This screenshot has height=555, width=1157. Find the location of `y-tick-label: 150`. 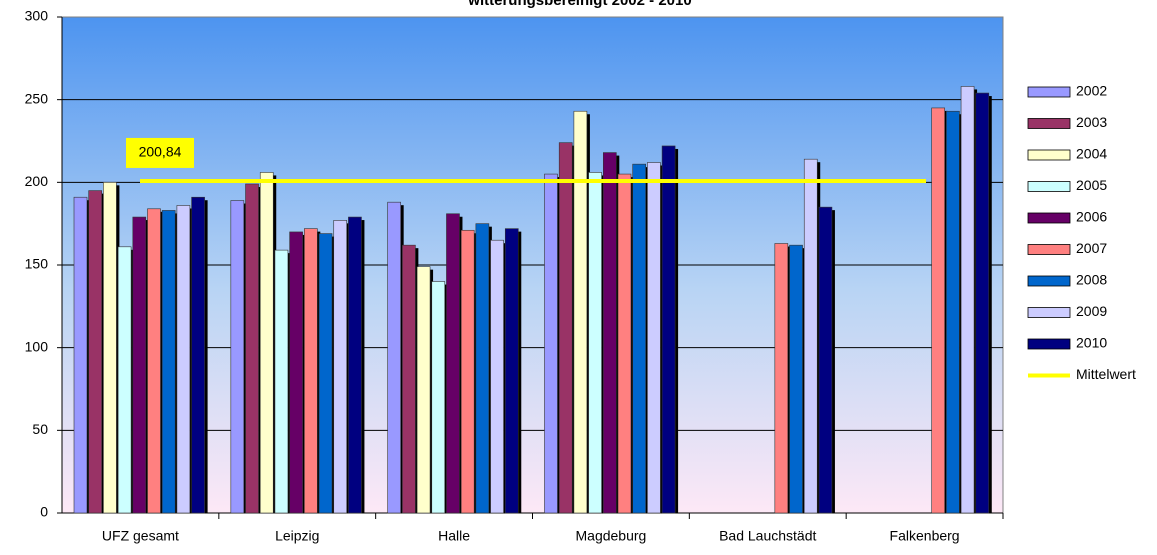

y-tick-label: 150 is located at coordinates (37, 264).